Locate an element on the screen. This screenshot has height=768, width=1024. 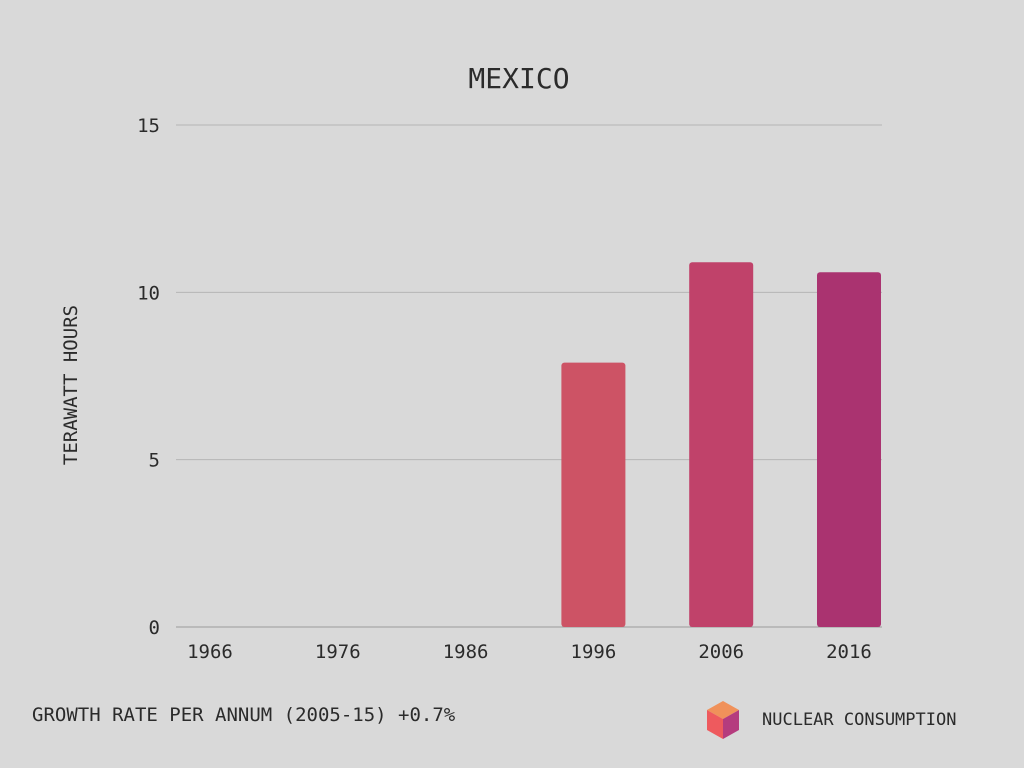
x-tick-label: 1976 is located at coordinates (338, 652).